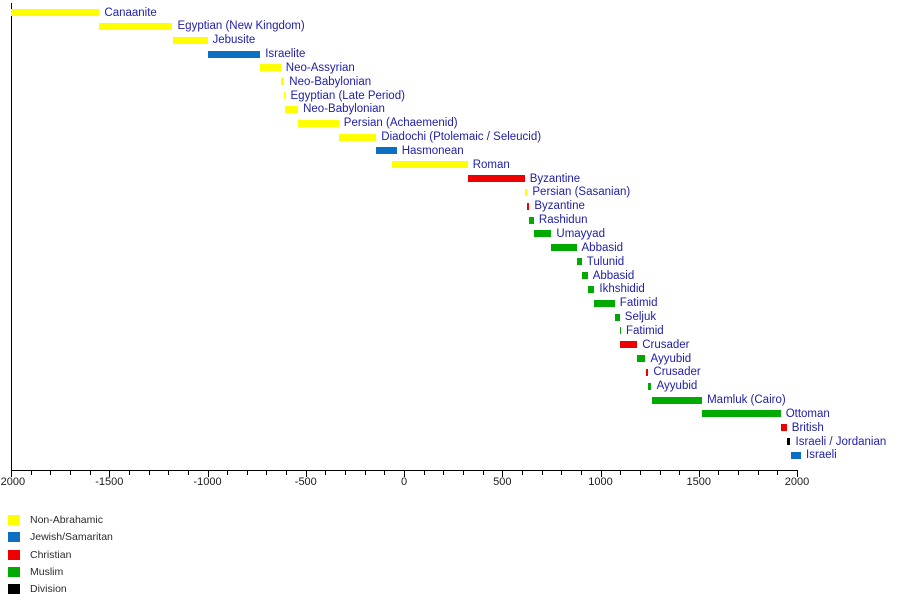 The width and height of the screenshot is (900, 612). Describe the element at coordinates (461, 137) in the screenshot. I see `timeline-bar-label: Diadochi (Ptolemaic / Seleucid)` at that location.